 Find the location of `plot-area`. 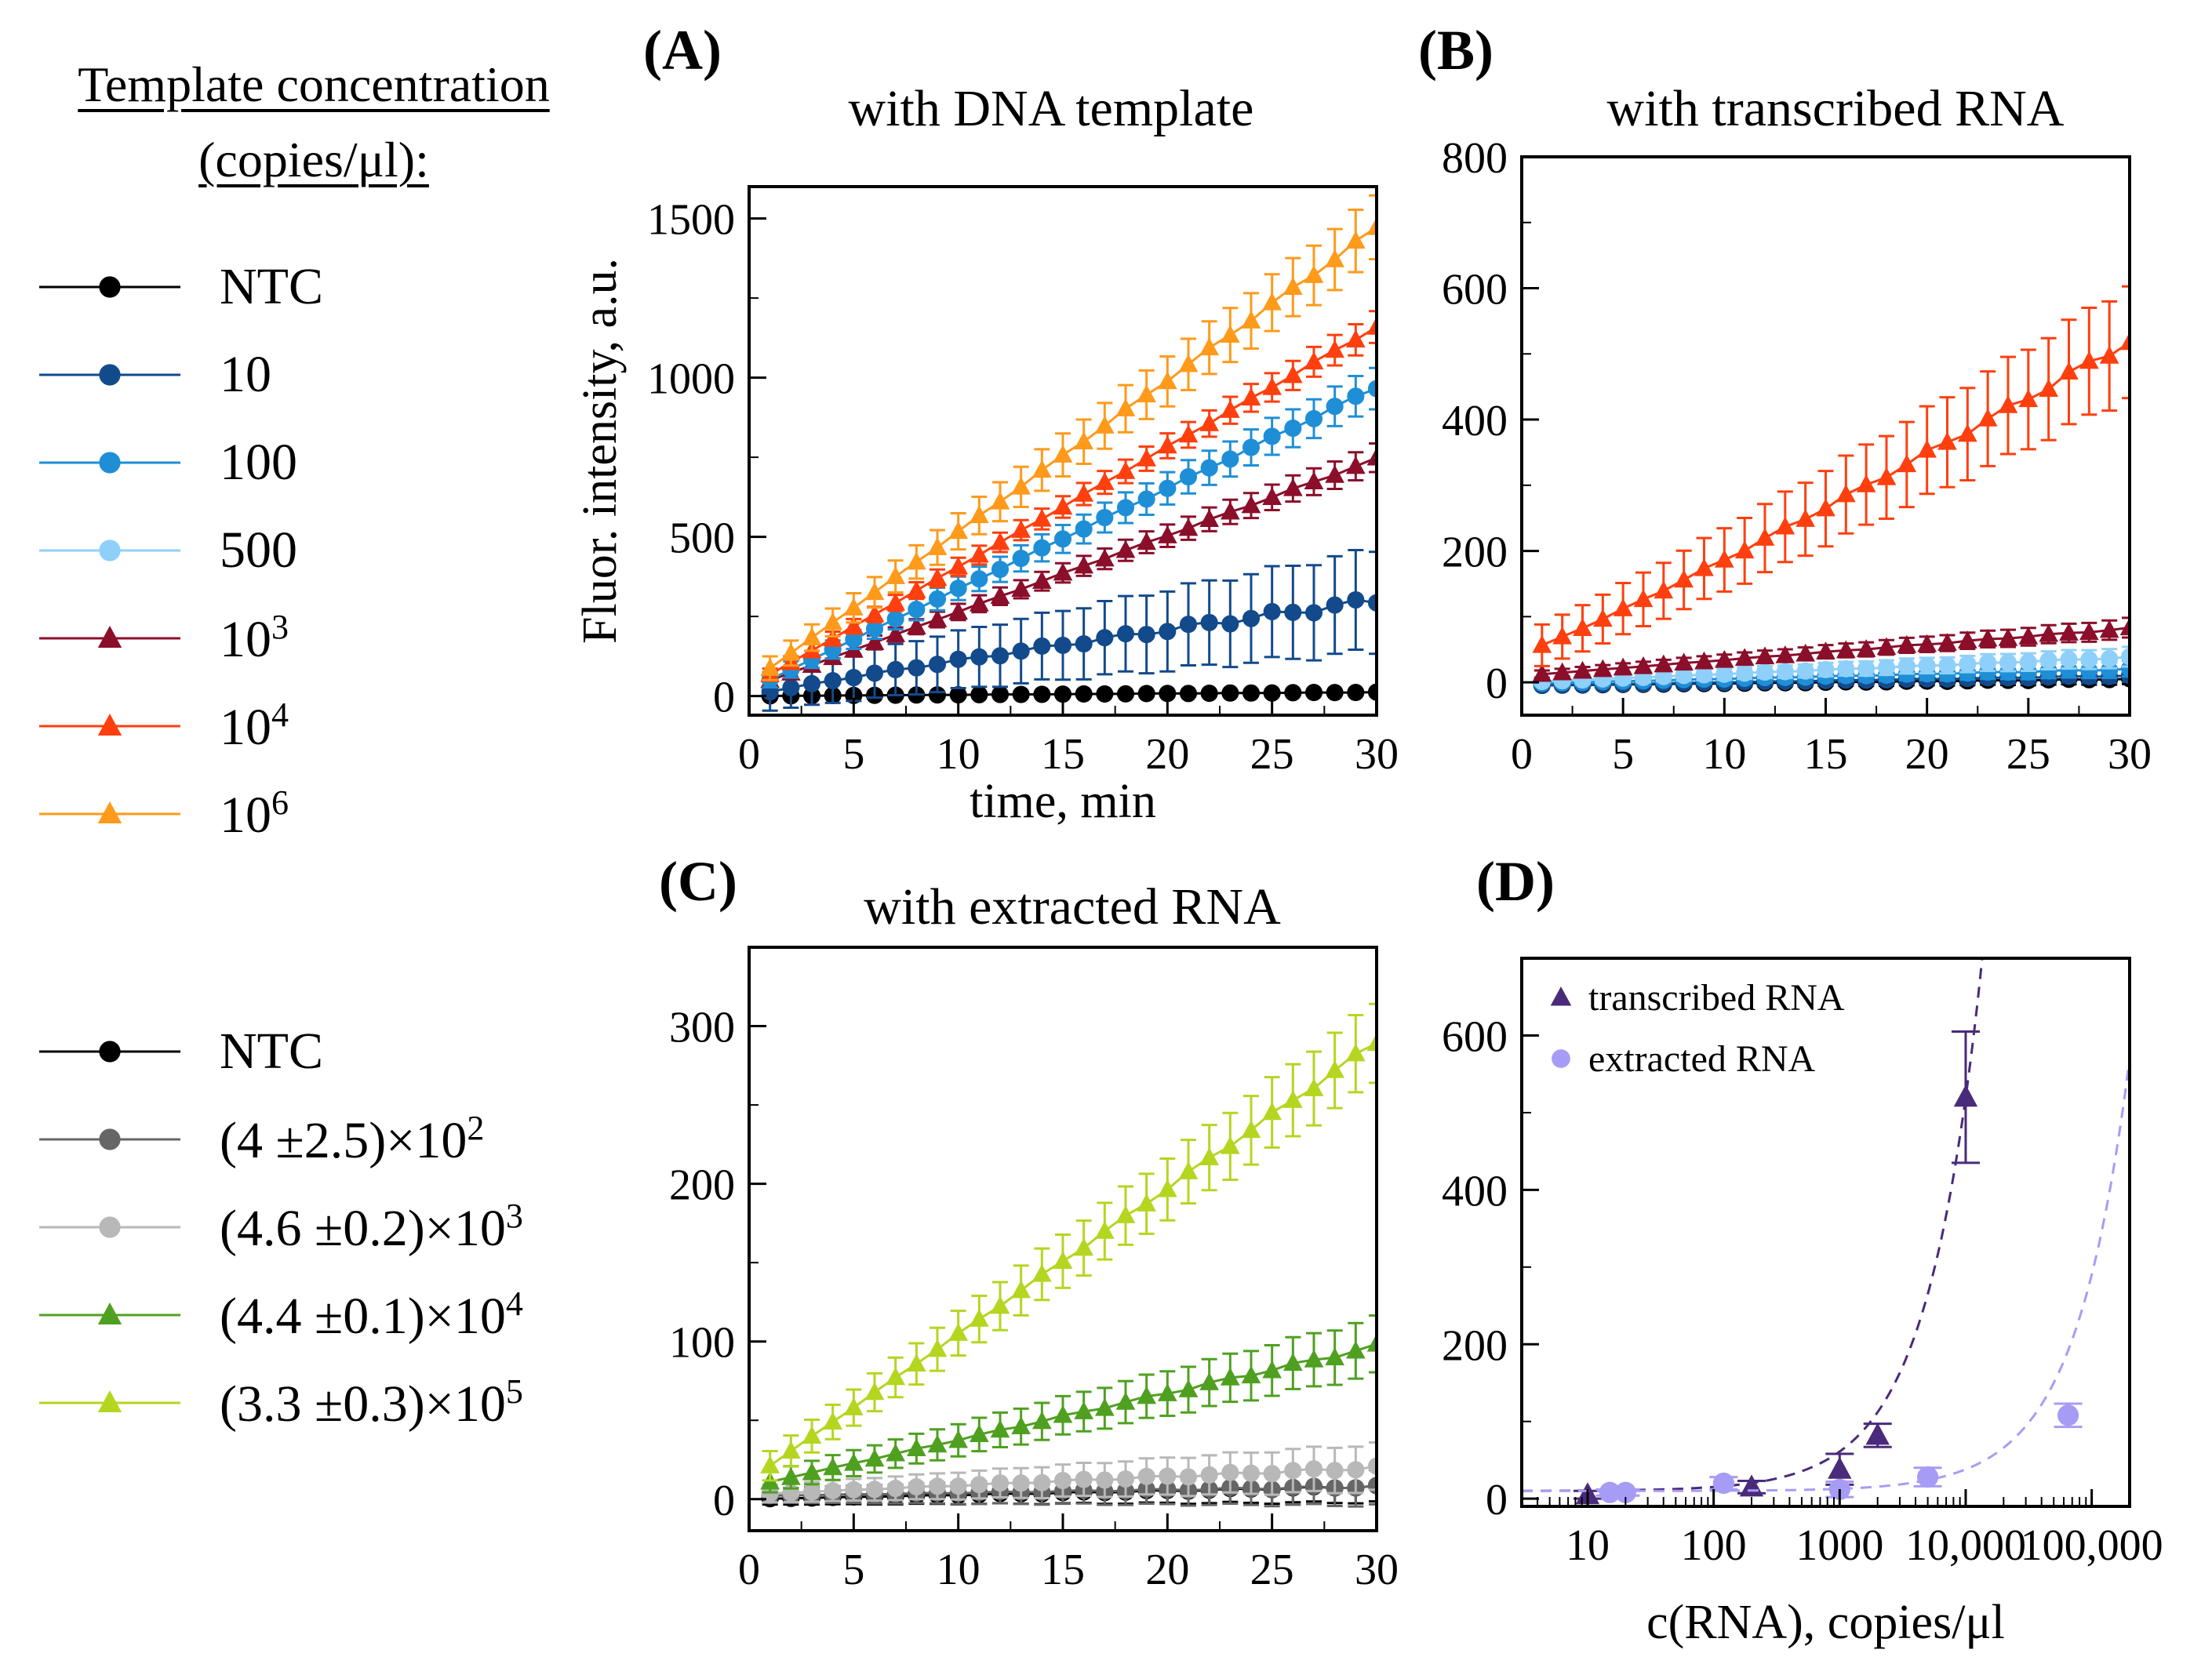

plot-area is located at coordinates (1831, 490).